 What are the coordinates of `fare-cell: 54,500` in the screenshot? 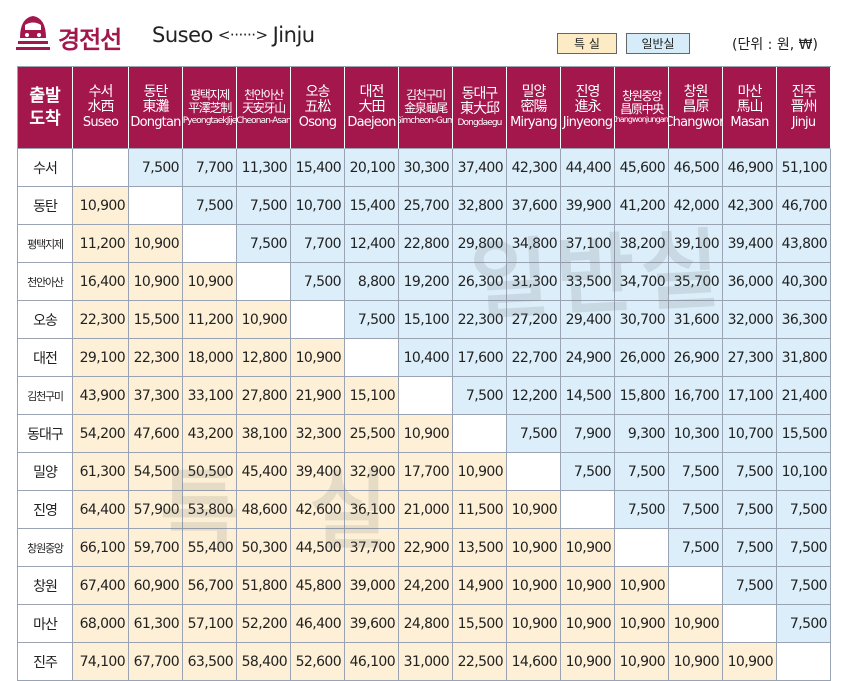 It's located at (156, 472).